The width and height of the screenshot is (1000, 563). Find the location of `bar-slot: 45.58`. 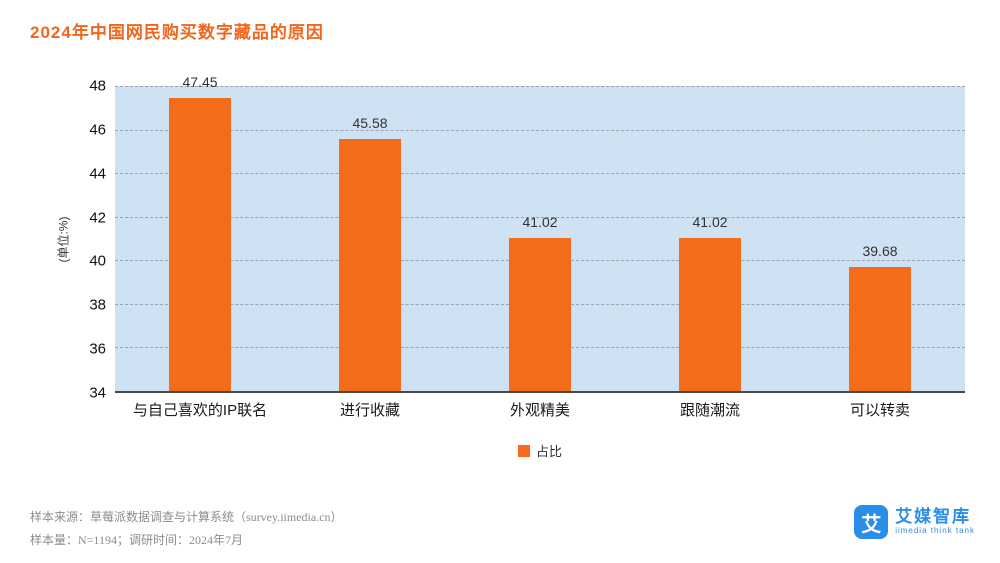

bar-slot: 45.58 is located at coordinates (370, 238).